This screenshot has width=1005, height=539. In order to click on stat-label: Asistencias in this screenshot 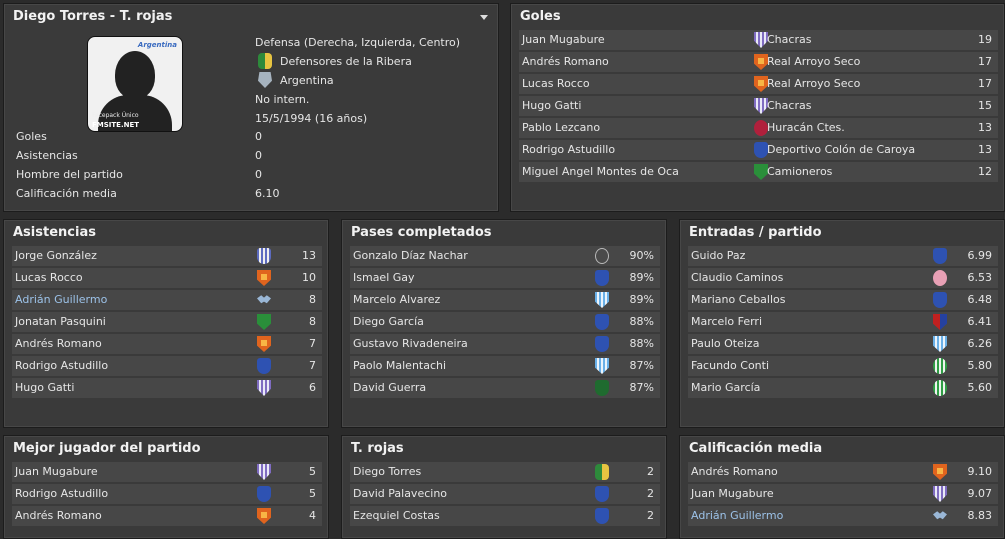, I will do `click(47, 155)`.